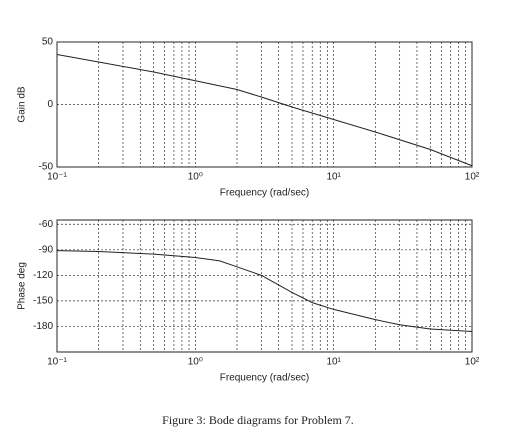  What do you see at coordinates (48, 42) in the screenshot?
I see `y-tick-label: 50` at bounding box center [48, 42].